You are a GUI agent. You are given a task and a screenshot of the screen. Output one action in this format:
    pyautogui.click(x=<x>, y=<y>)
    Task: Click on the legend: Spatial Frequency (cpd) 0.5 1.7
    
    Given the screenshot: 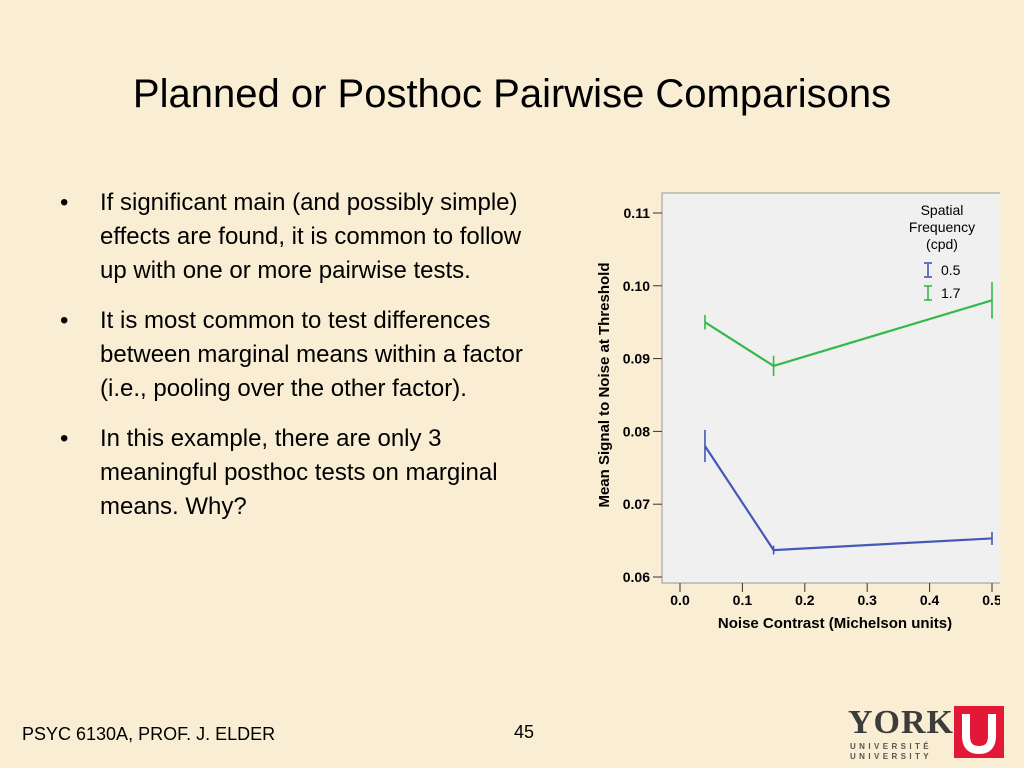 What is the action you would take?
    pyautogui.click(x=942, y=251)
    